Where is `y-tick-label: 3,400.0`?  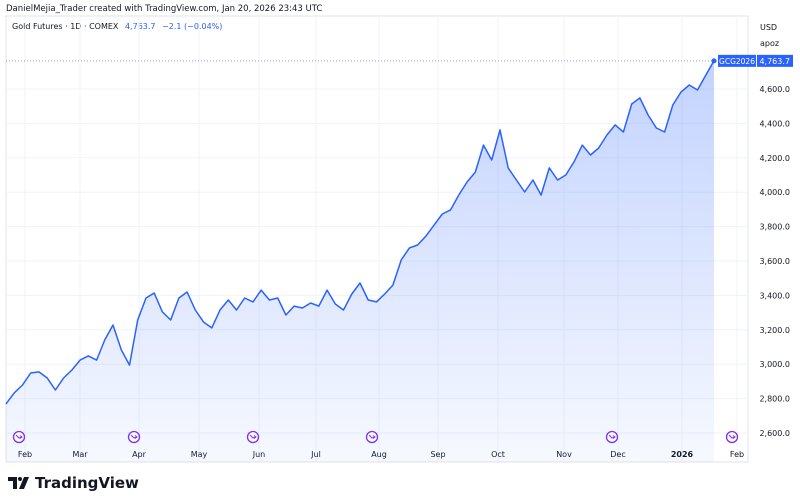 y-tick-label: 3,400.0 is located at coordinates (774, 295).